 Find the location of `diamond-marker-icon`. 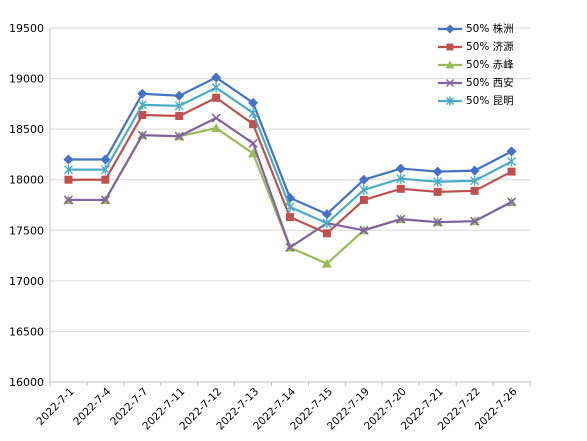

diamond-marker-icon is located at coordinates (450, 29).